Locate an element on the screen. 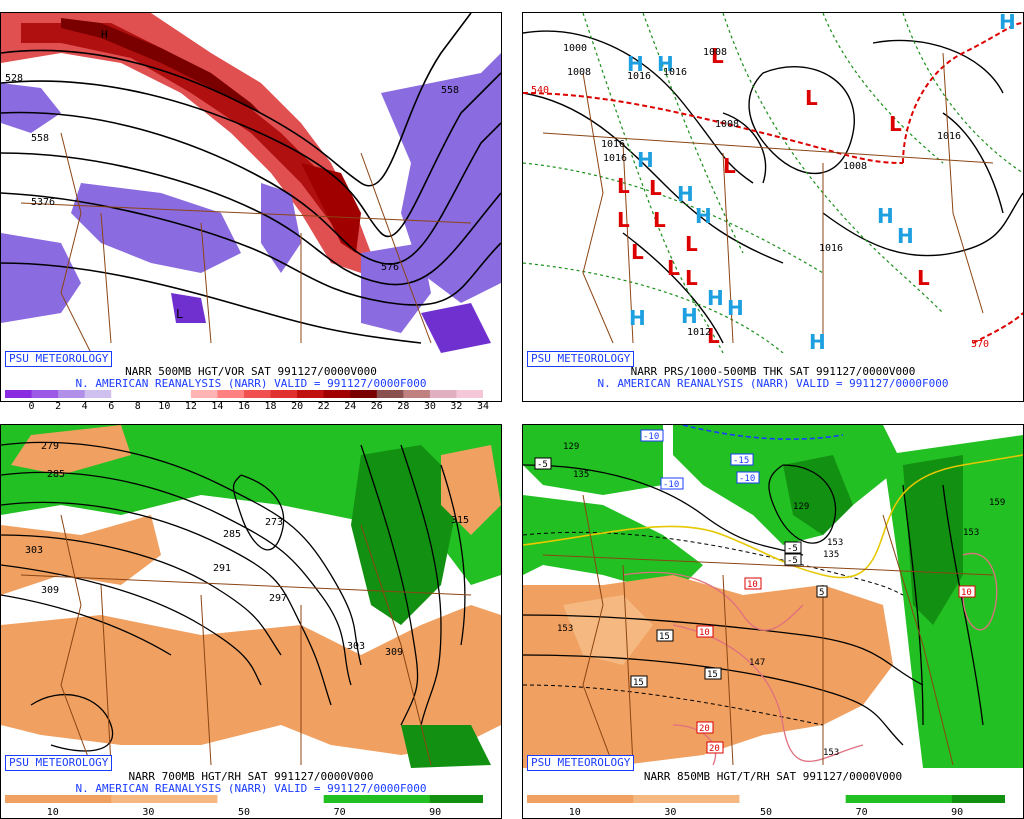  temperature-label: -15 is located at coordinates (741, 461).